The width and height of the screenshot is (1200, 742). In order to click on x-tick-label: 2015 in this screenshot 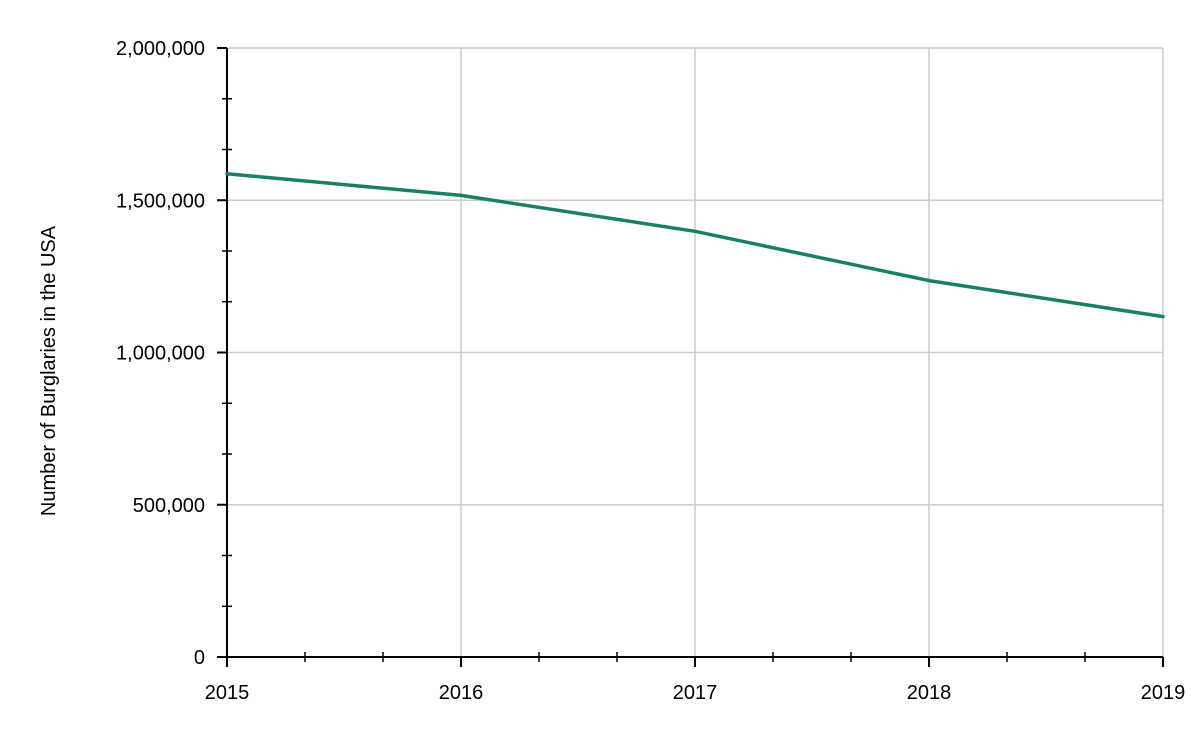, I will do `click(227, 693)`.